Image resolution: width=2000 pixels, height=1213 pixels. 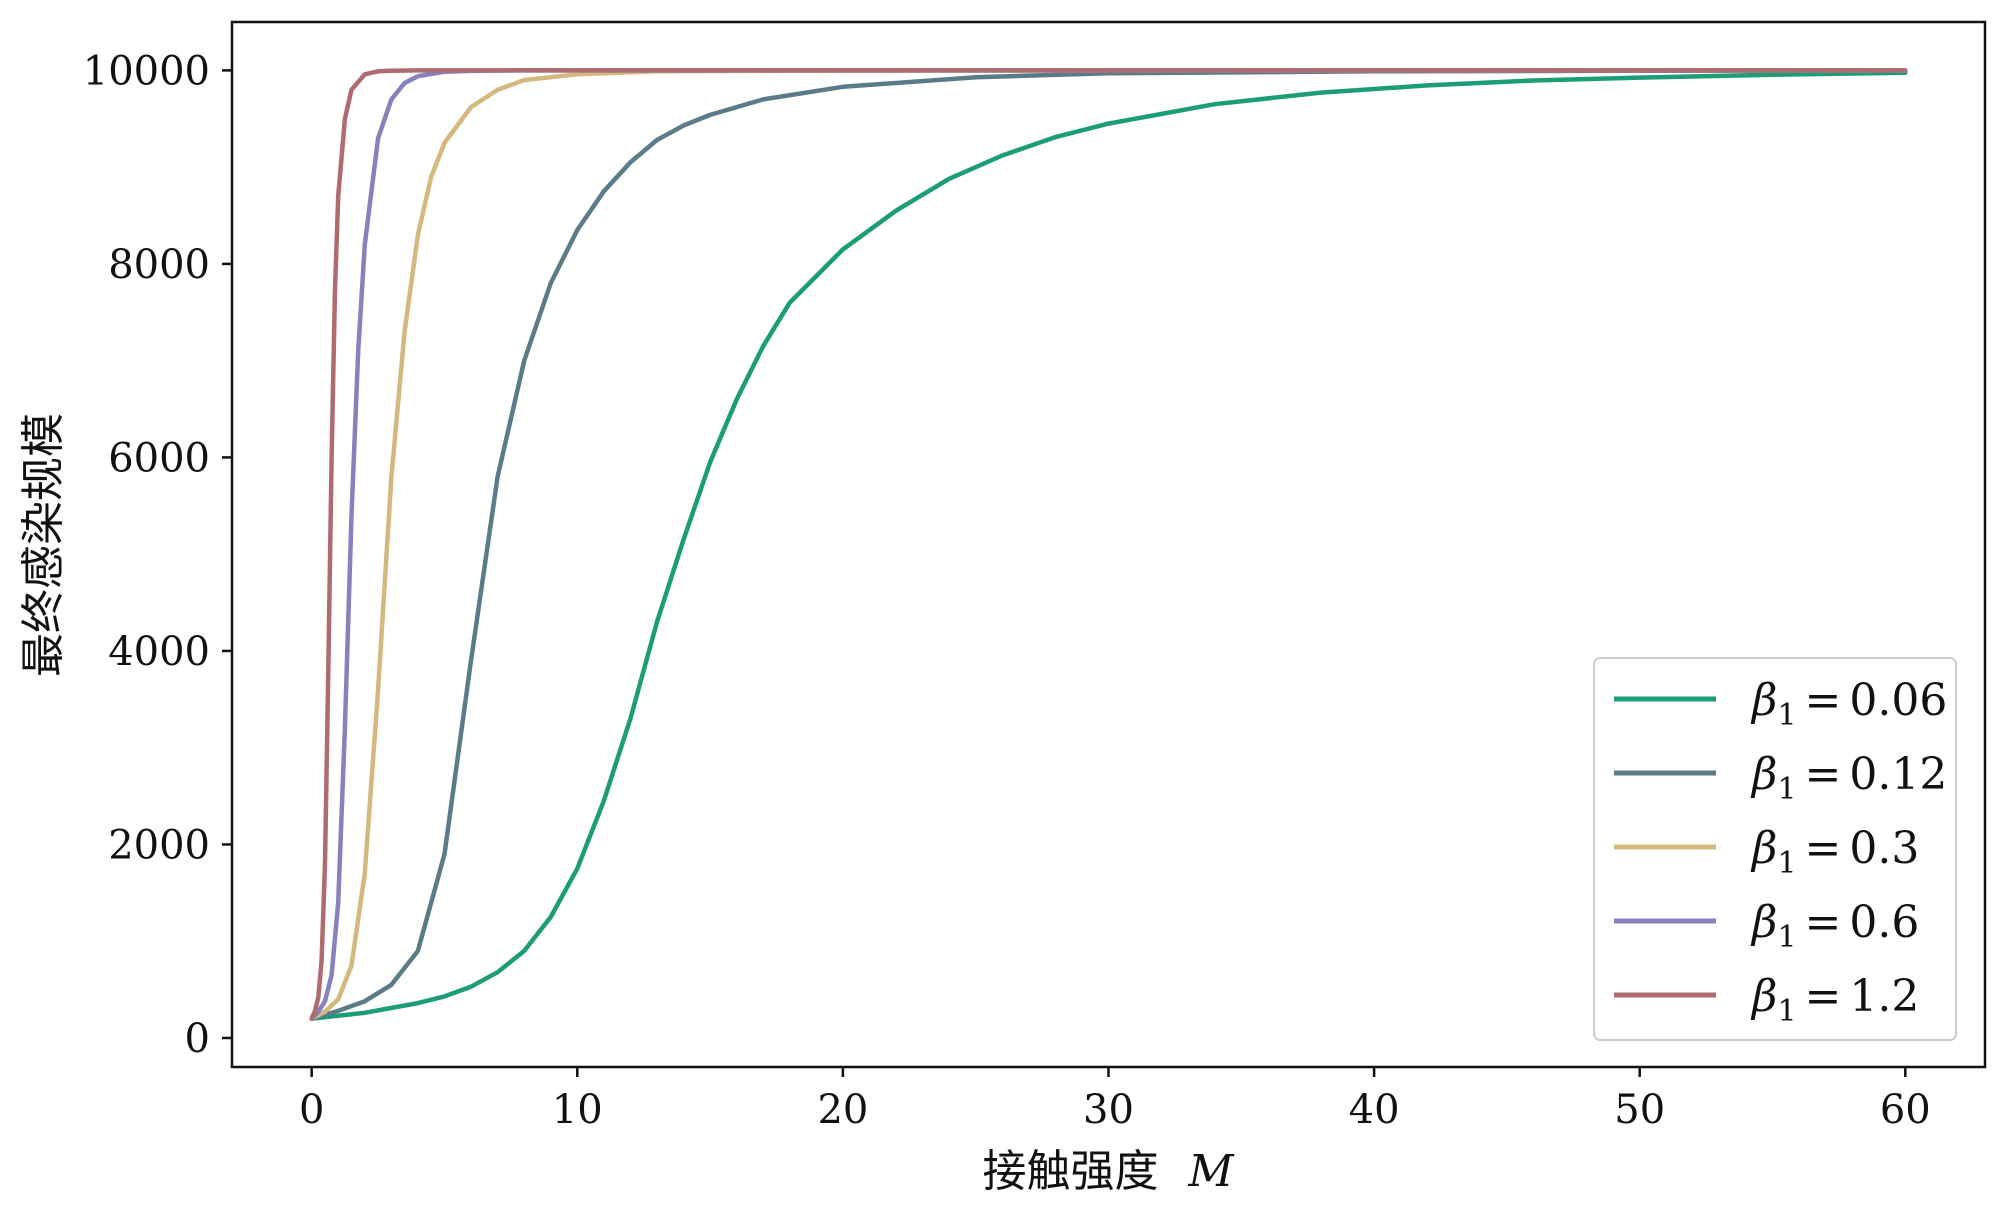 I want to click on y-tick-label: 2000, so click(x=159, y=845).